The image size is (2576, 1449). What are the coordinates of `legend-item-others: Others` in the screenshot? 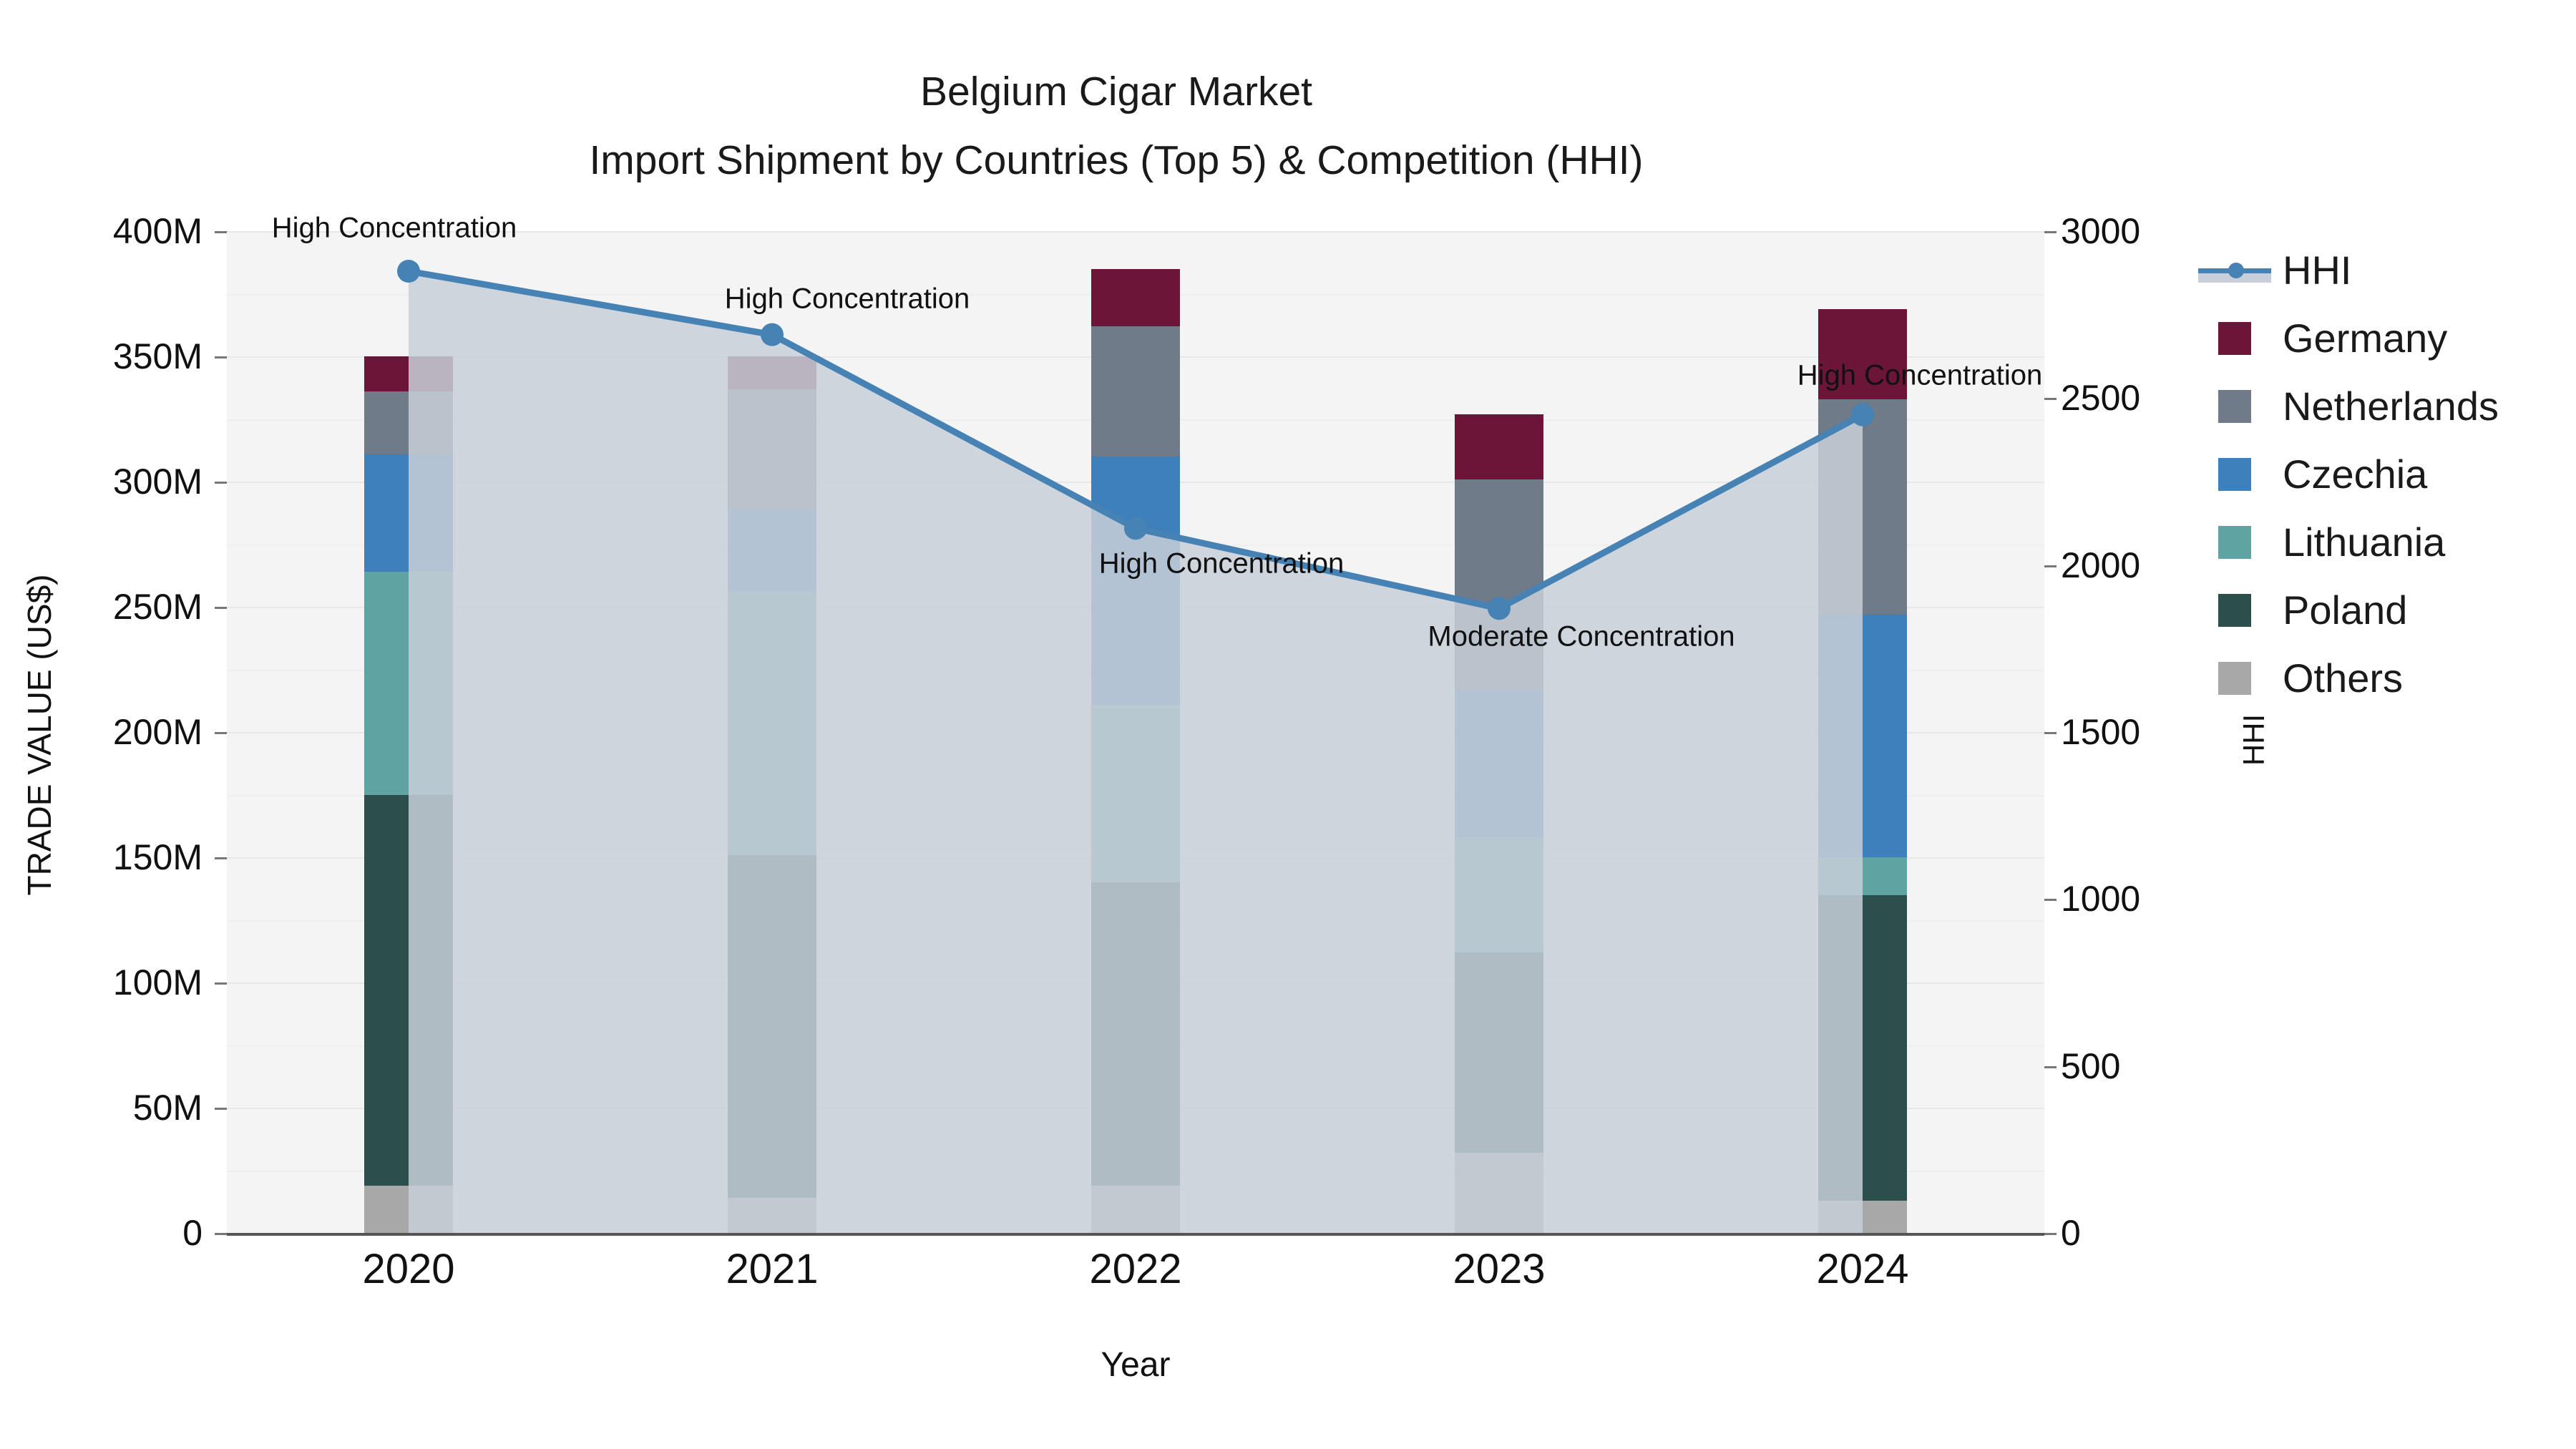 It's located at (2397, 678).